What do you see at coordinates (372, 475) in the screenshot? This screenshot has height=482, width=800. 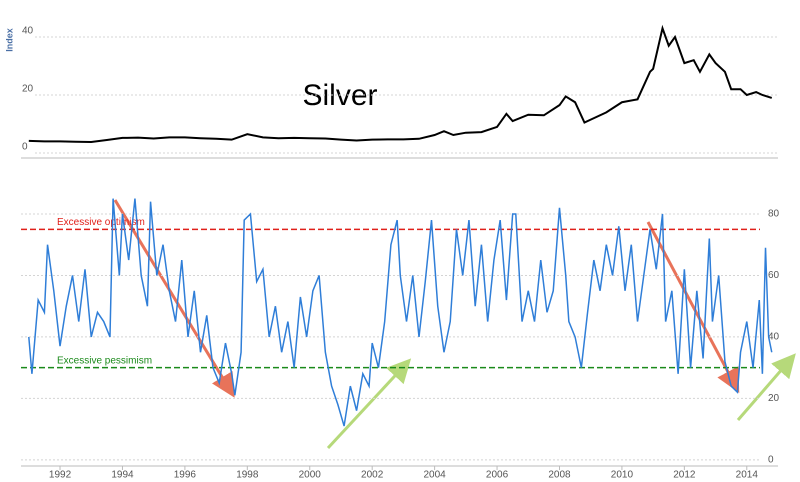 I see `x-tick-label: 2002` at bounding box center [372, 475].